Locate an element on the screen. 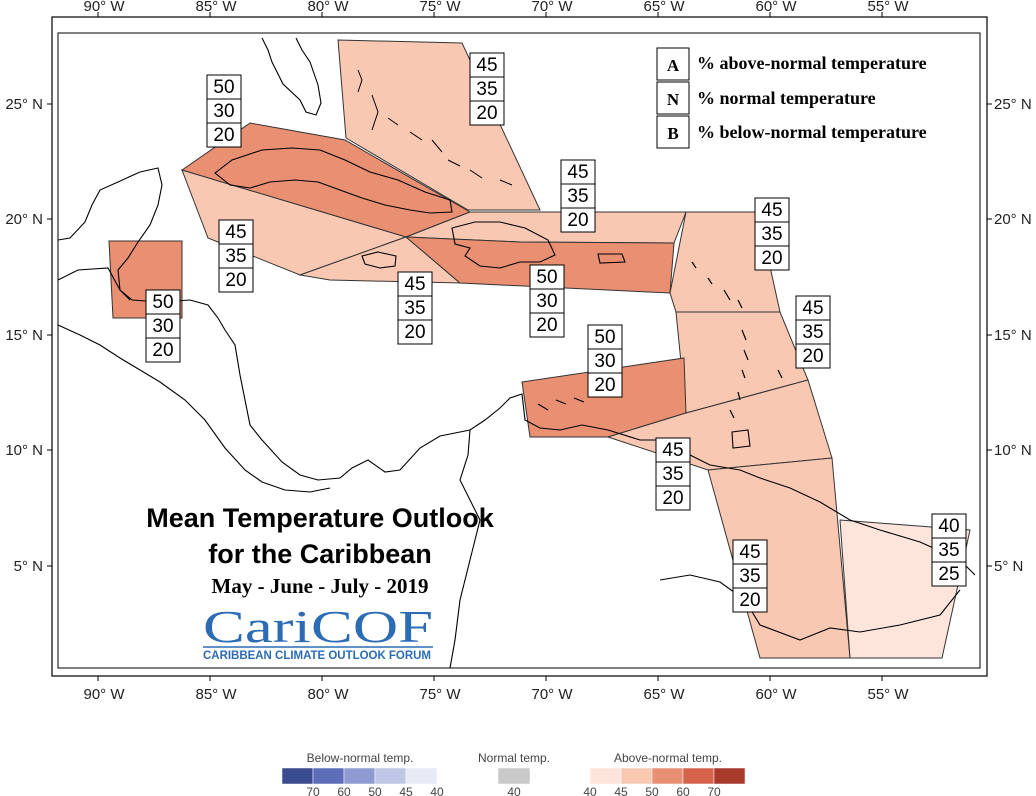 This screenshot has width=1036, height=796. map-title-line2: for the Caribbean is located at coordinates (320, 554).